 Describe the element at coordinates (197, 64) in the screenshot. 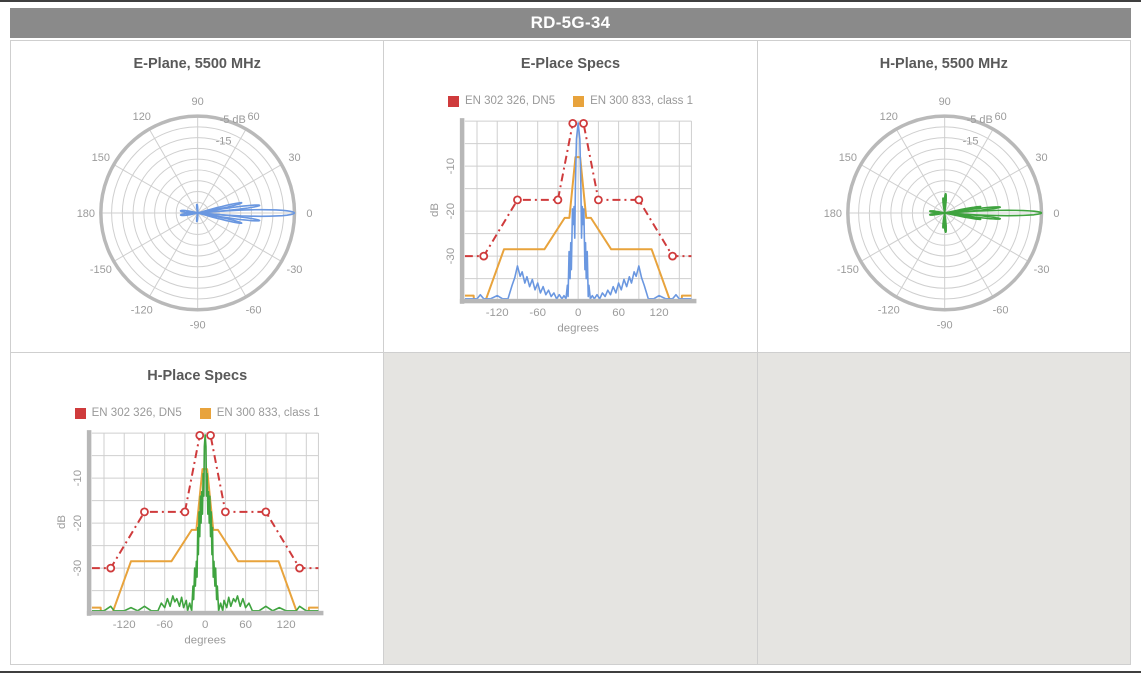

I see `chart-title-e-plane: E-Plane, 5500 MHz` at that location.